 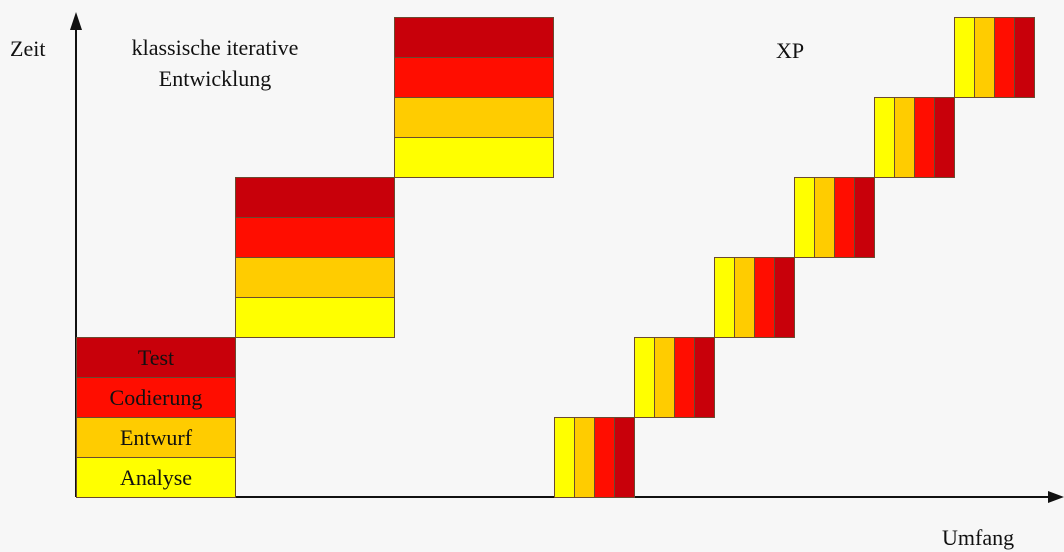 I want to click on classic-block-entwurf: Entwurf, so click(x=156, y=437).